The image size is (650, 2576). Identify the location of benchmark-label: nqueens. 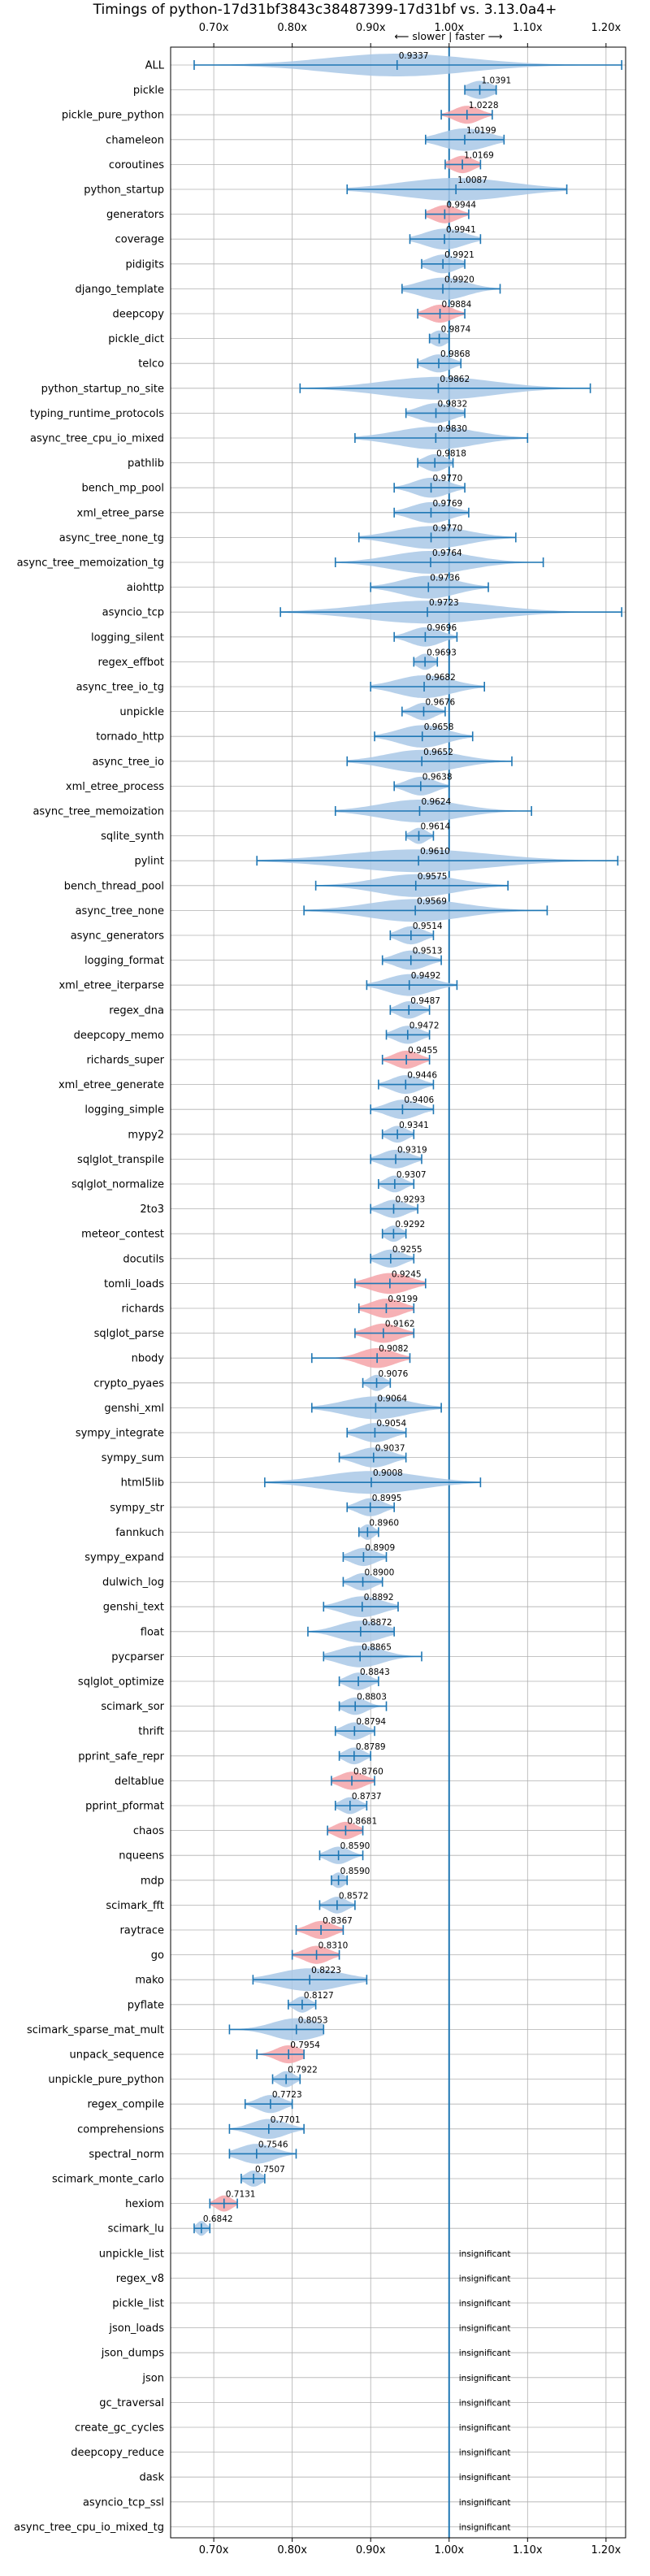
(141, 1857).